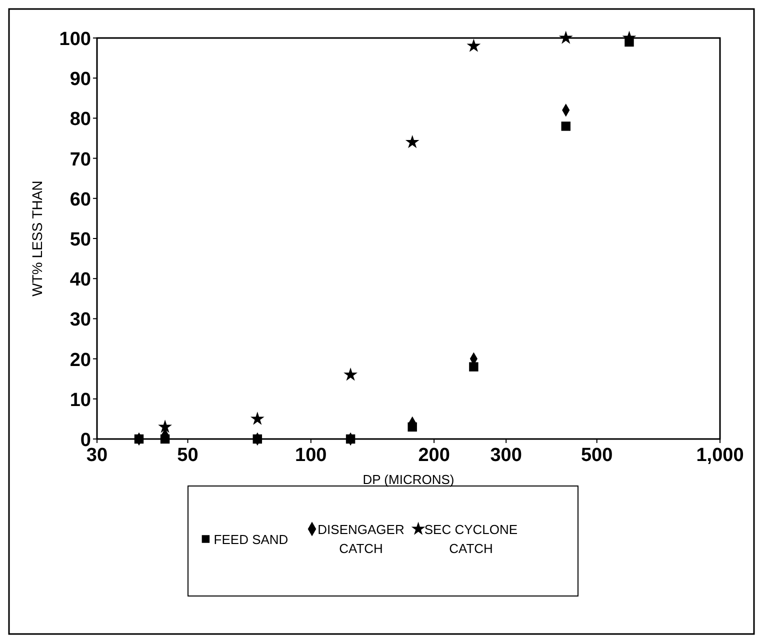  Describe the element at coordinates (720, 455) in the screenshot. I see `x-tick-label: 1,000` at that location.